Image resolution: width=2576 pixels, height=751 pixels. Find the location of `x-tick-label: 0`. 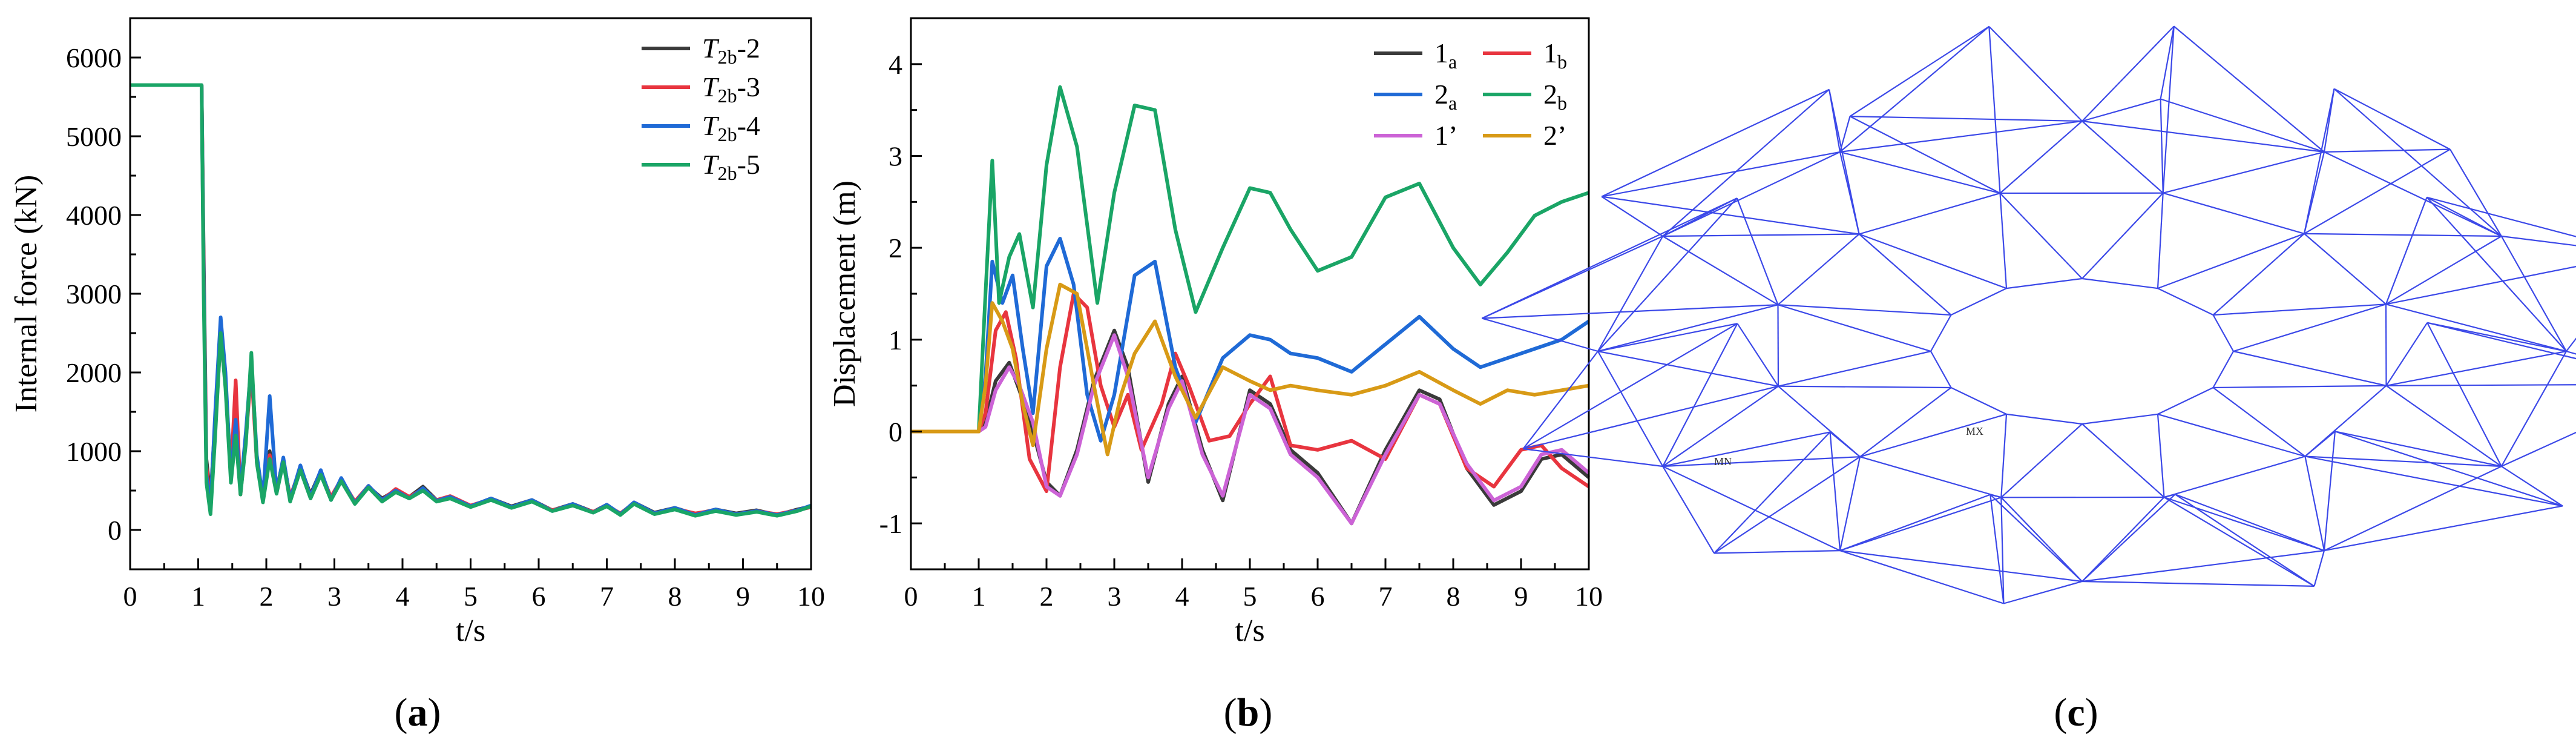

x-tick-label: 0 is located at coordinates (130, 596).